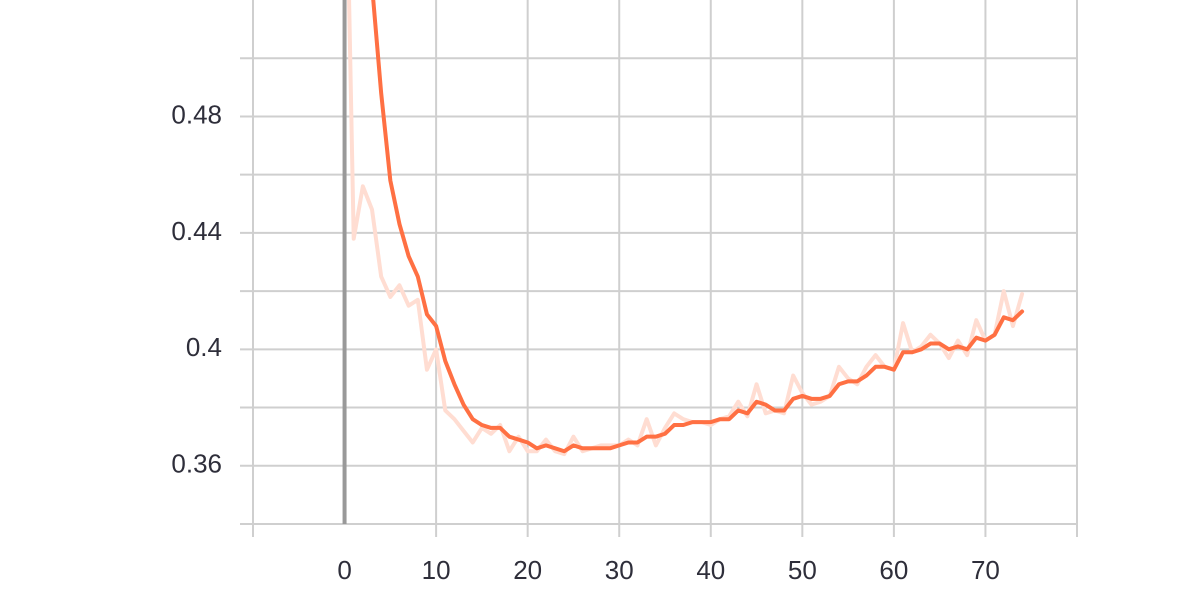 Image resolution: width=1184 pixels, height=589 pixels. I want to click on y-tick-label: 0.36, so click(196, 464).